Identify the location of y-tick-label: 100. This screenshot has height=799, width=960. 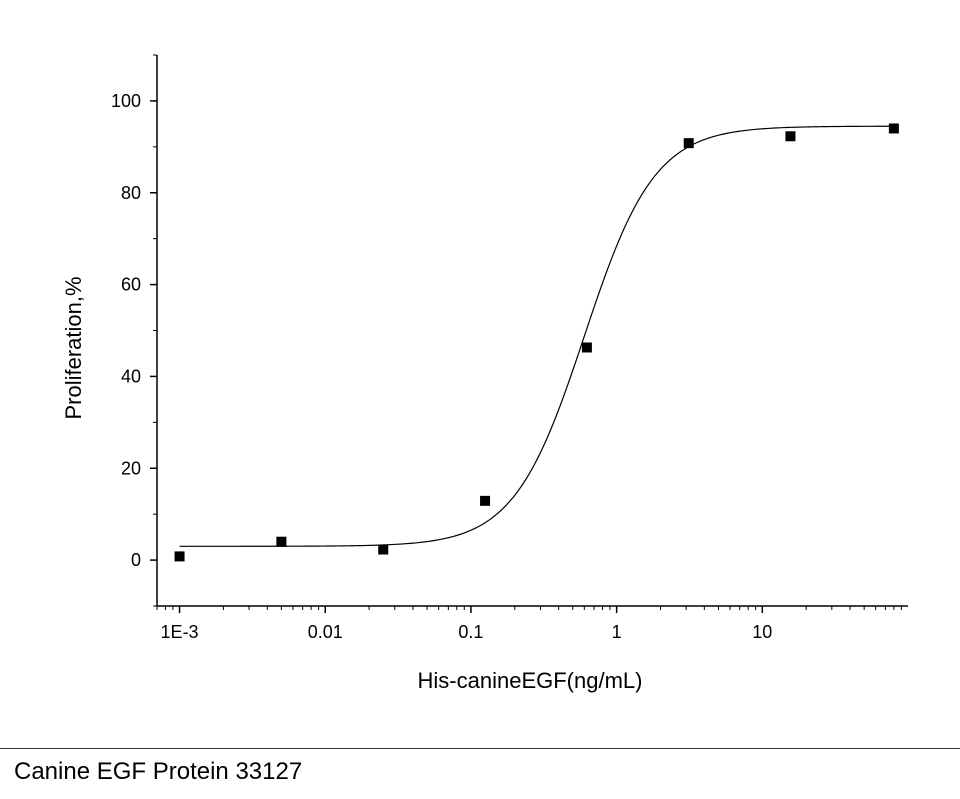
(126, 101).